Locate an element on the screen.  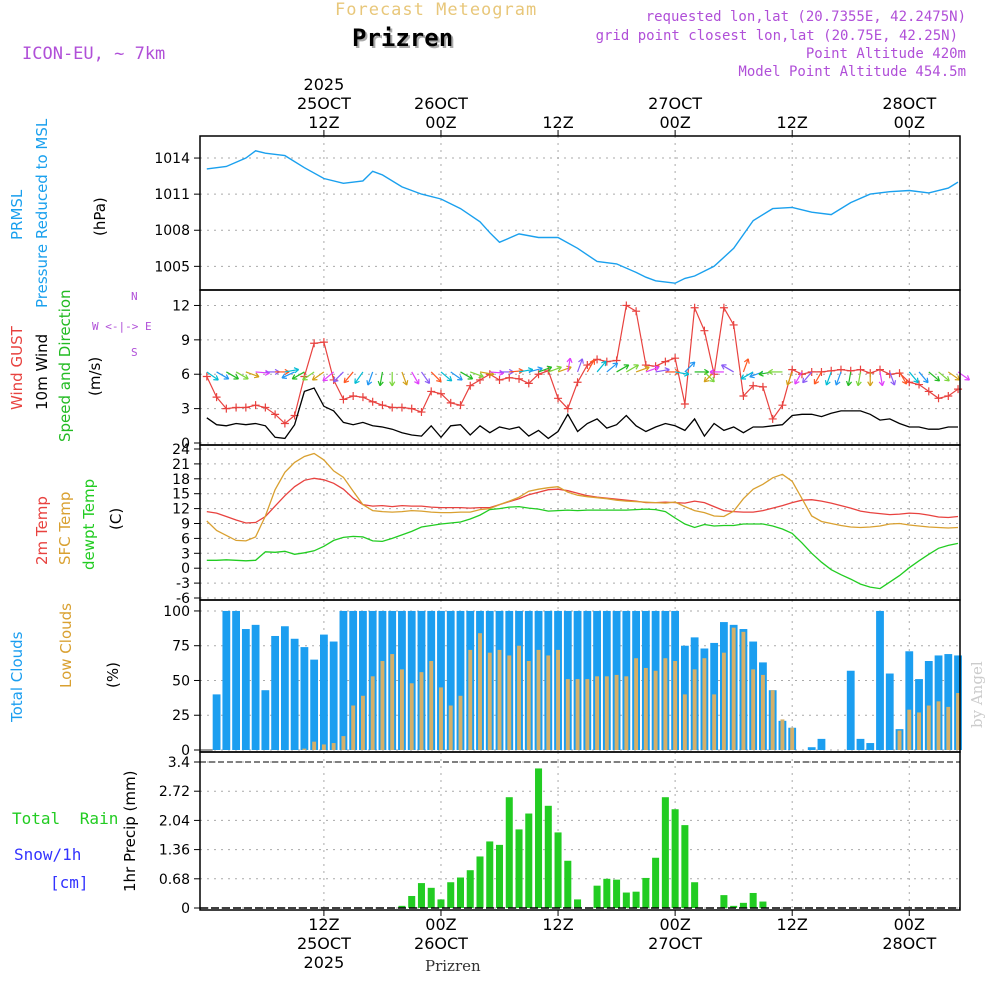
clouds-tick-label: 100 is located at coordinates (176, 612).